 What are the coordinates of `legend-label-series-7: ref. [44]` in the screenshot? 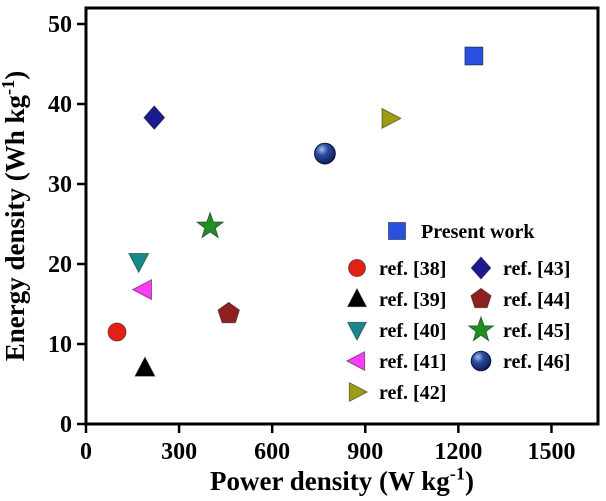 It's located at (536, 300).